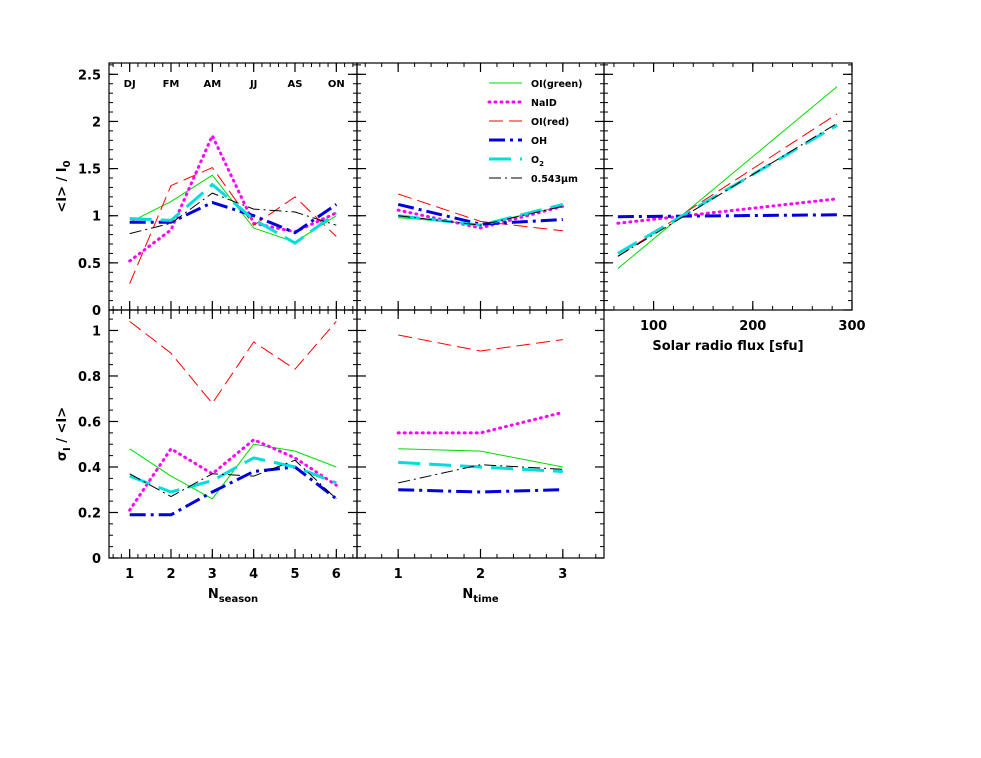  What do you see at coordinates (539, 141) in the screenshot?
I see `legend-label-oh: OH` at bounding box center [539, 141].